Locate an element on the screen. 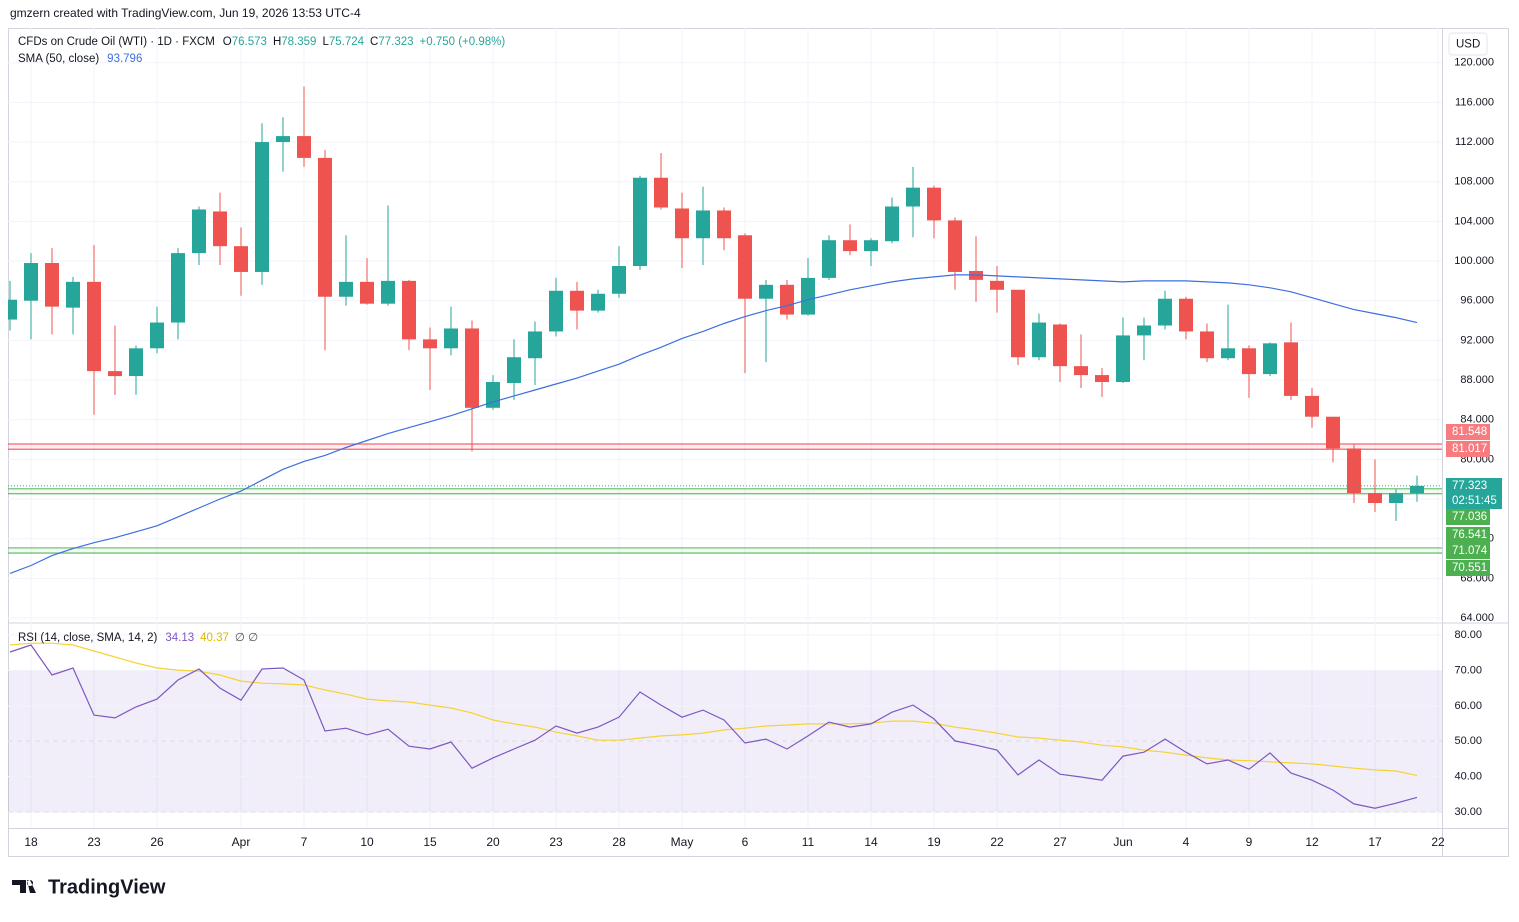  logo: TradingView is located at coordinates (89, 887).